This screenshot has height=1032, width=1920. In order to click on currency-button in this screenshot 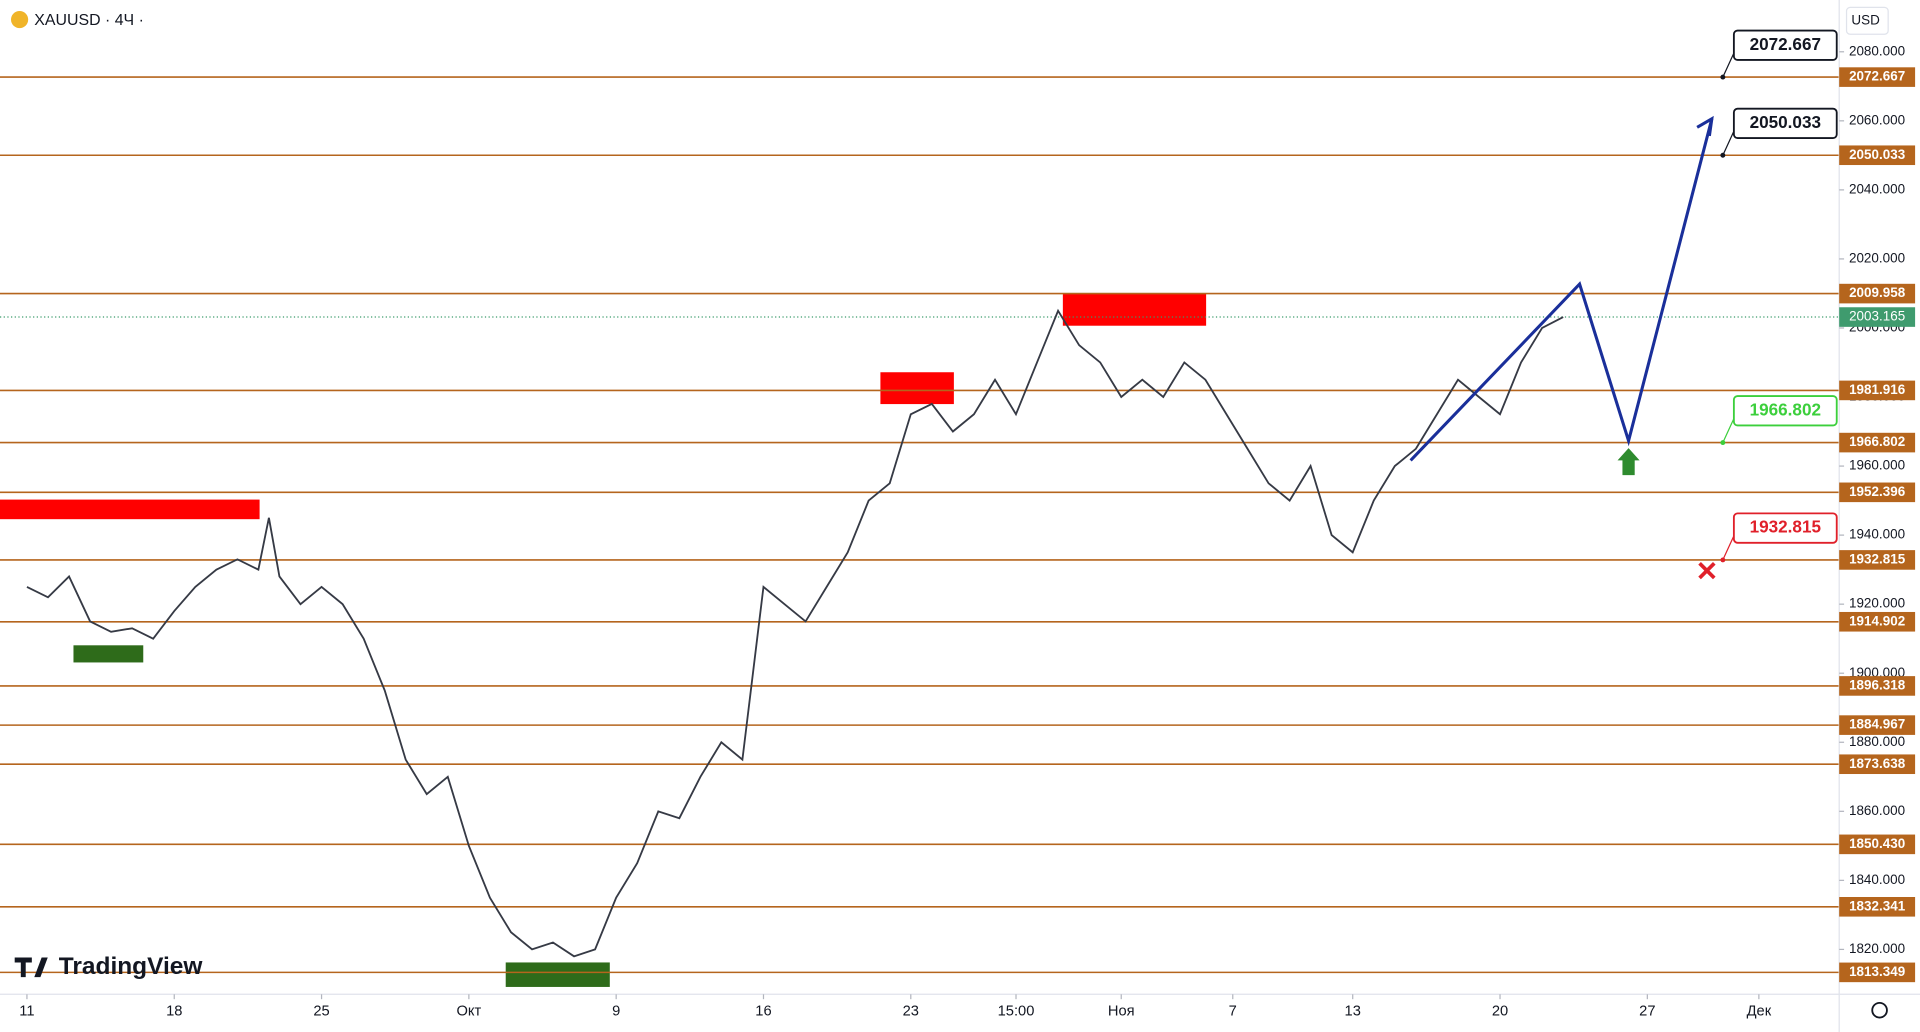, I will do `click(1867, 20)`.